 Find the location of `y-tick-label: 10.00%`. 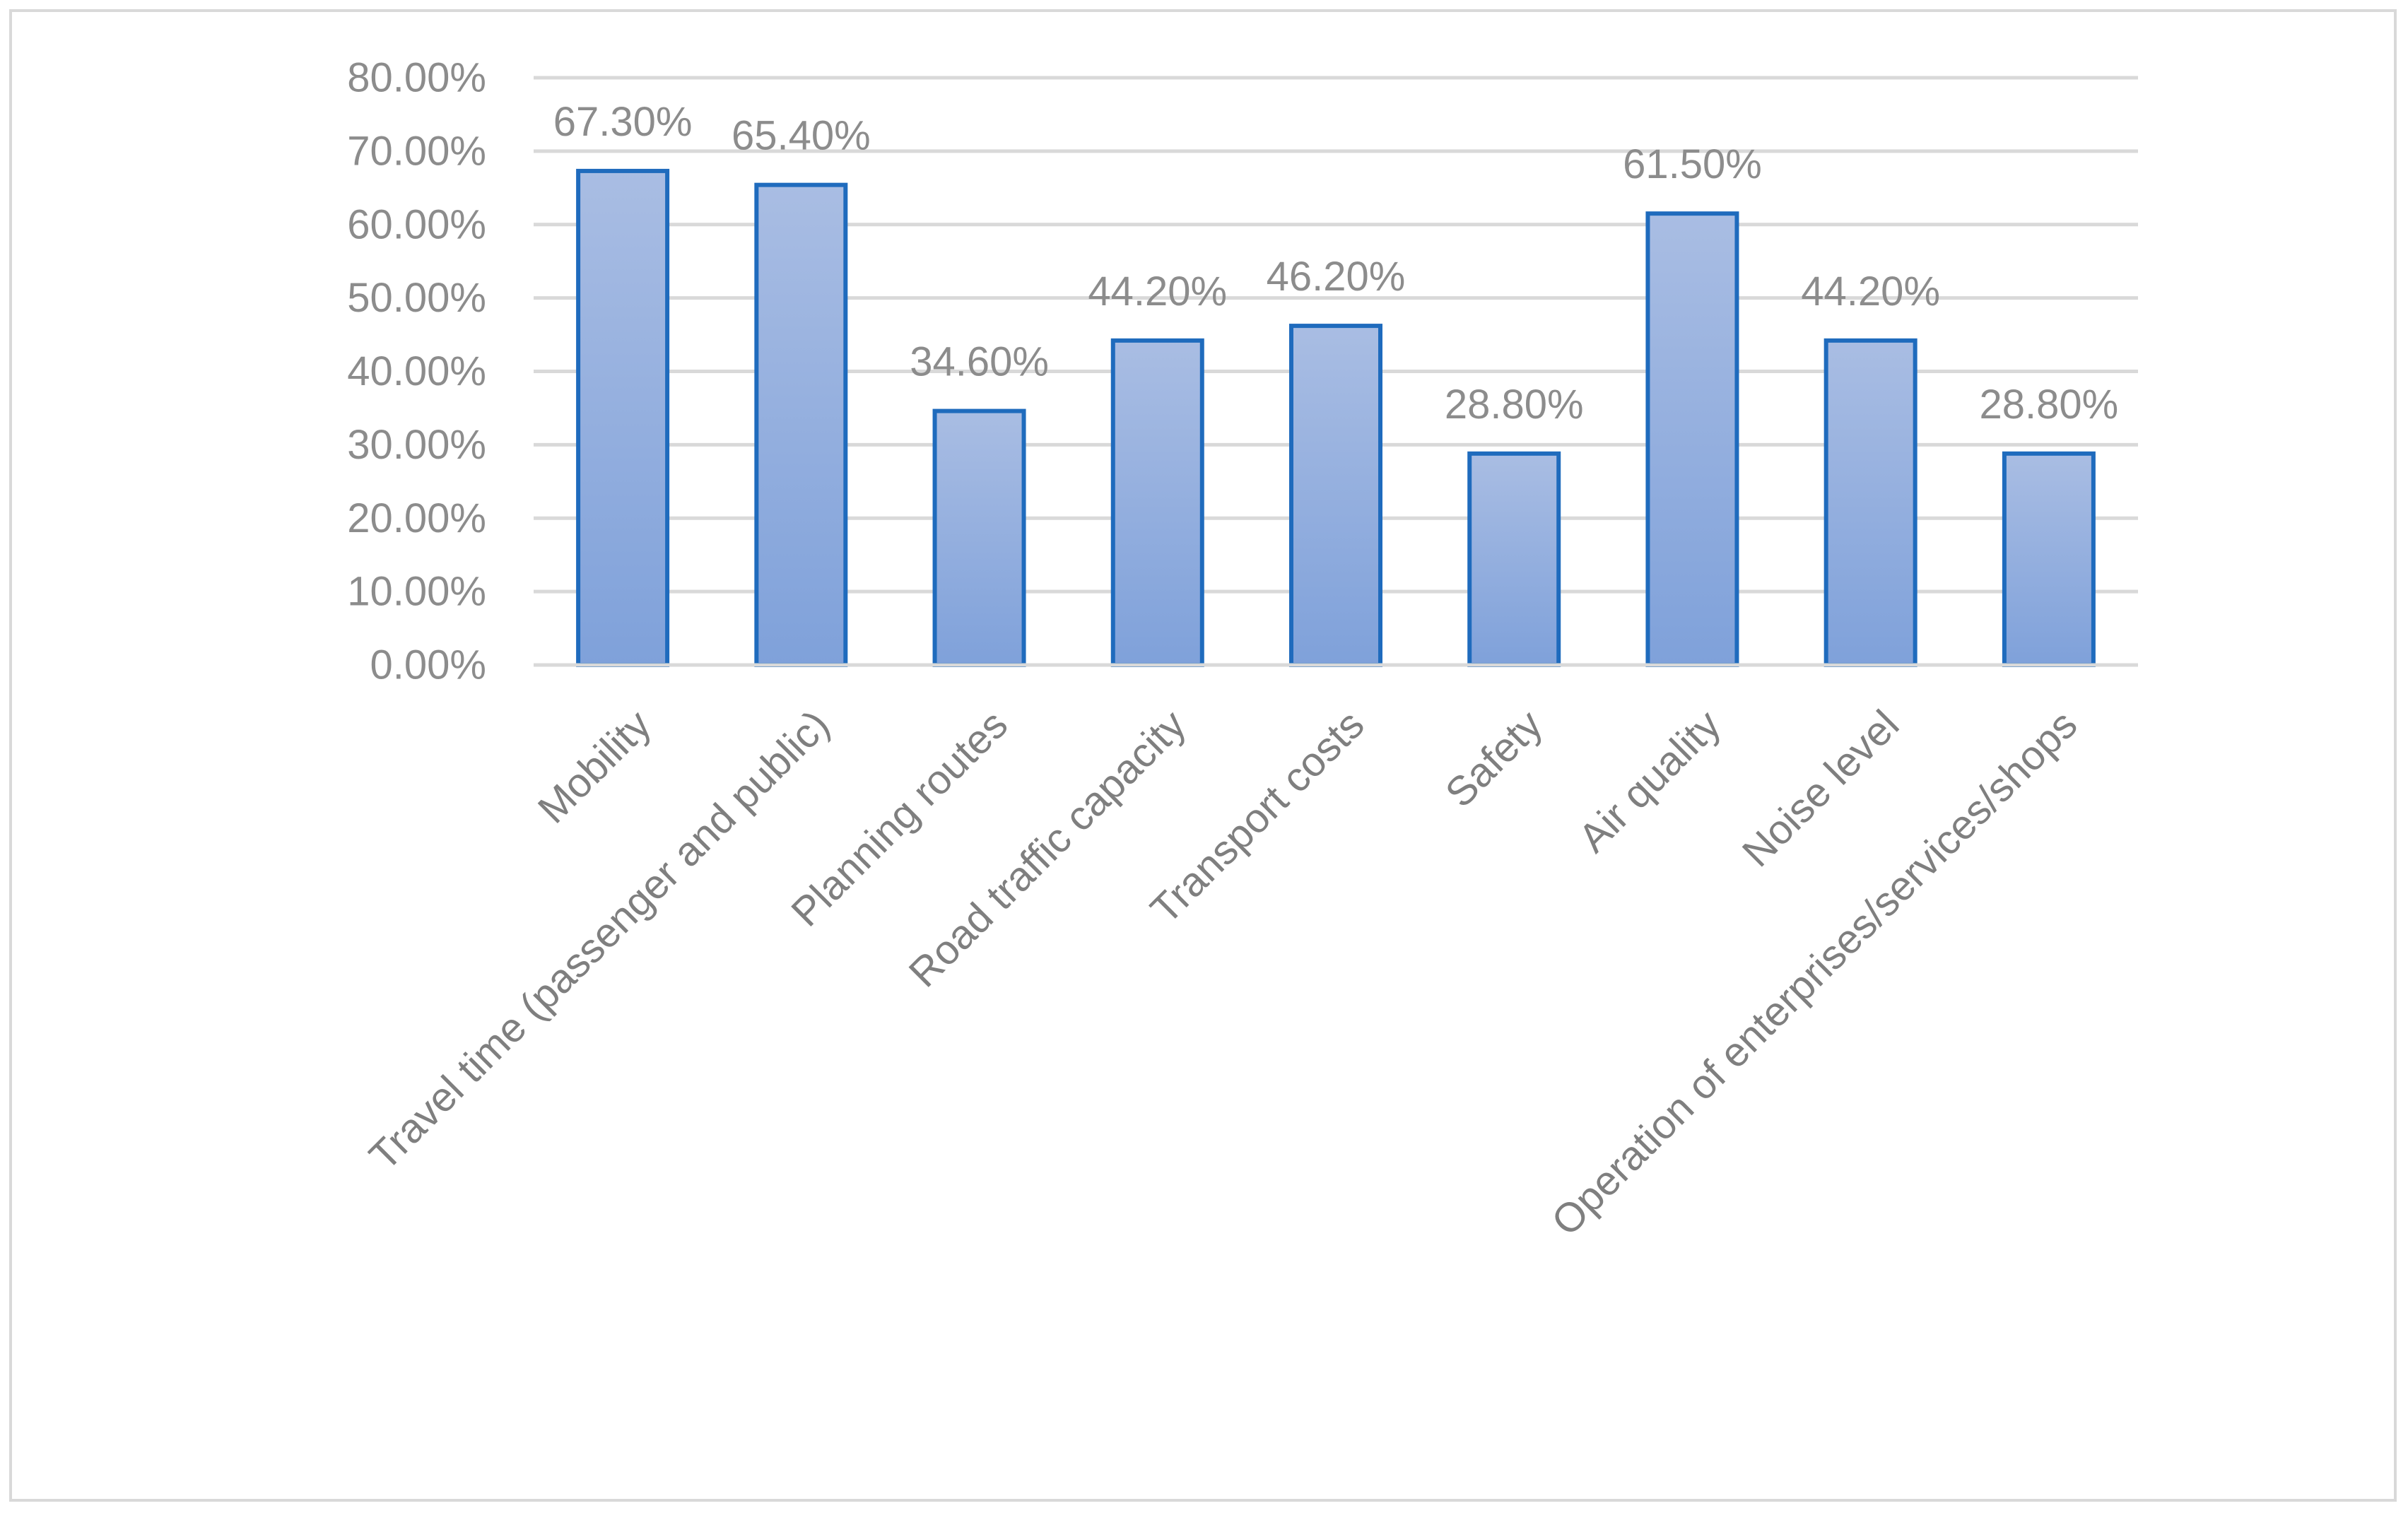

y-tick-label: 10.00% is located at coordinates (416, 592).